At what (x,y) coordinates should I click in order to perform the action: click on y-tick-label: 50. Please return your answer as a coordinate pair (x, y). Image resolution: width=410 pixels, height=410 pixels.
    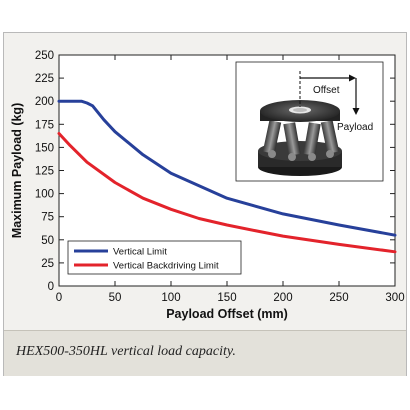
    Looking at the image, I should click on (47, 241).